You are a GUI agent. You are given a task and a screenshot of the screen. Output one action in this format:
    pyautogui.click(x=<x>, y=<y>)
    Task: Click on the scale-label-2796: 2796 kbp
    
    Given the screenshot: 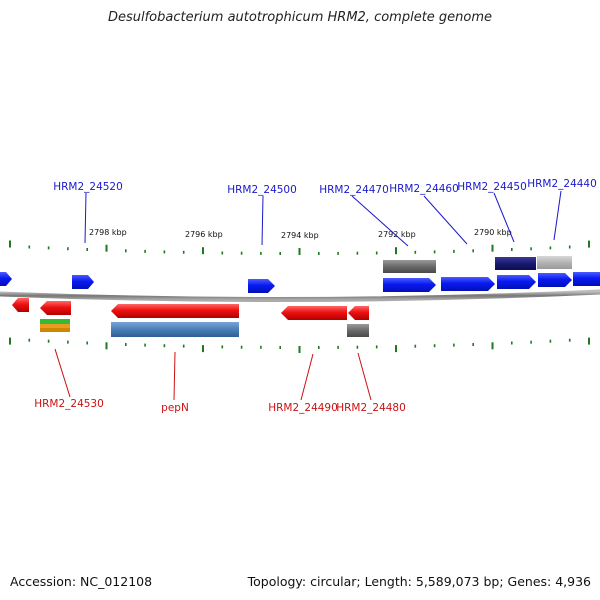 What is the action you would take?
    pyautogui.click(x=204, y=234)
    